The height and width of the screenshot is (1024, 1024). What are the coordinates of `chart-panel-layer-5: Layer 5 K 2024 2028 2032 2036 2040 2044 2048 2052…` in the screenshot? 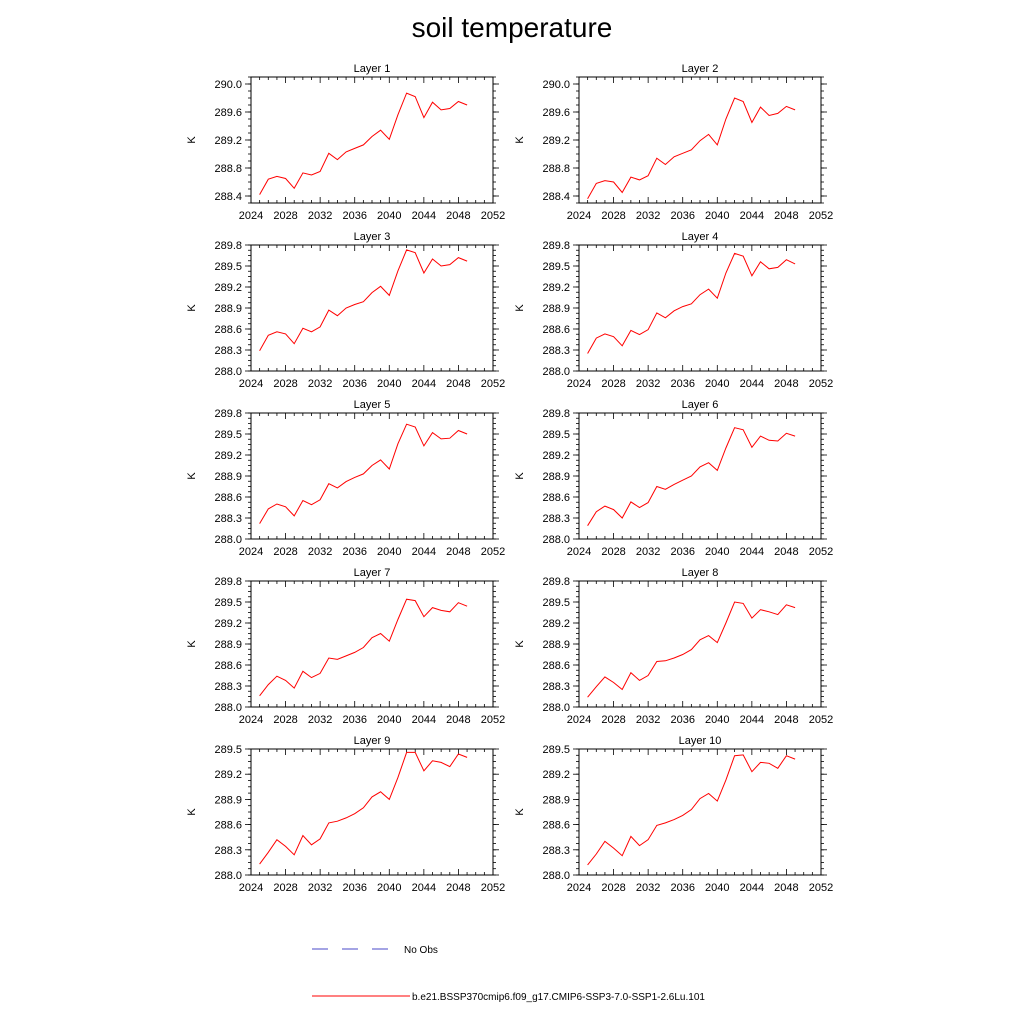 It's located at (345, 478).